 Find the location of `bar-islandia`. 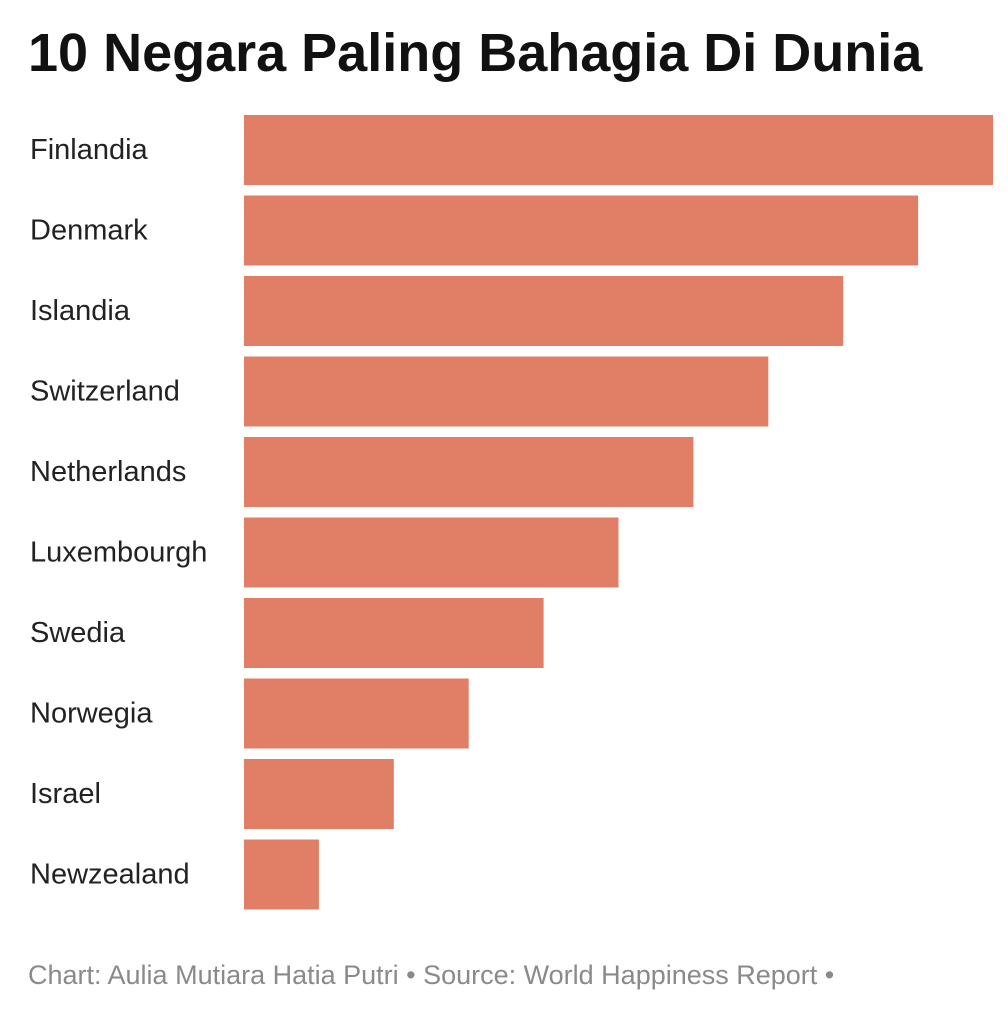

bar-islandia is located at coordinates (544, 311).